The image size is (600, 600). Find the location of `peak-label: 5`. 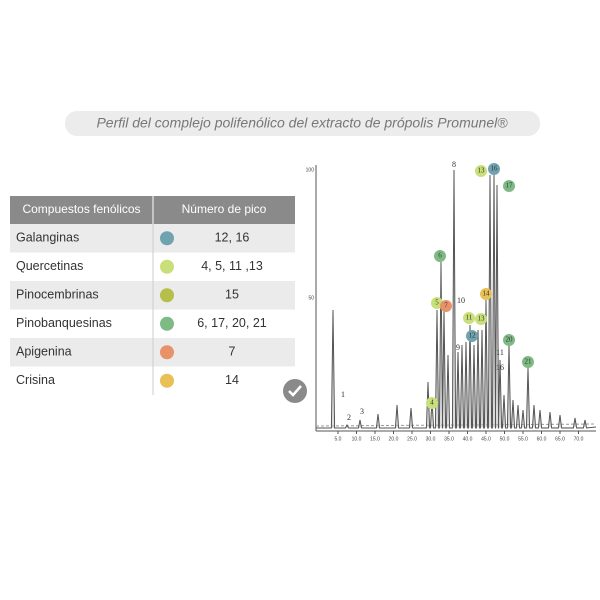

peak-label: 5 is located at coordinates (437, 303).